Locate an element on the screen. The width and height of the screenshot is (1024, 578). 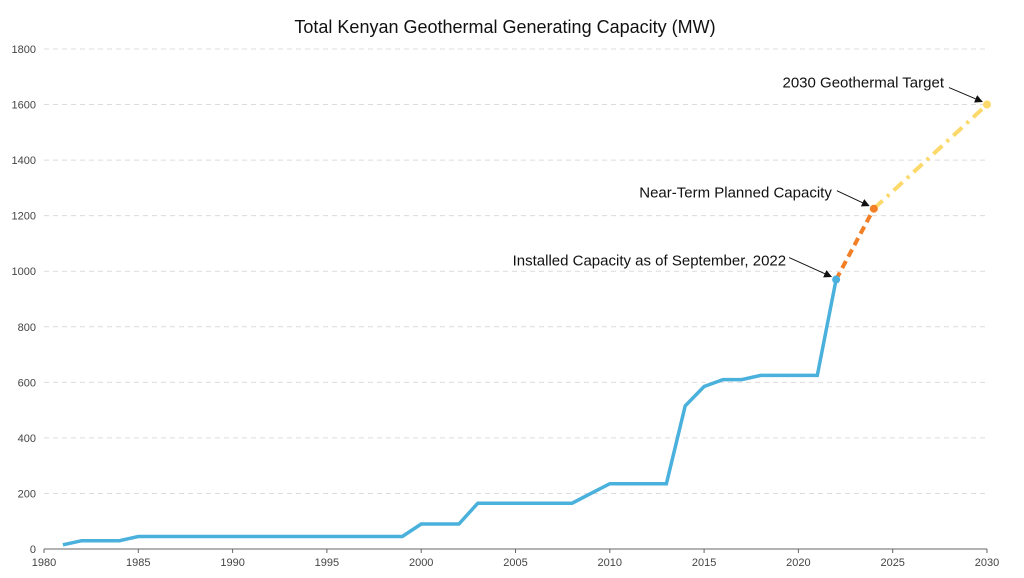
y-tick-label: 400 is located at coordinates (27, 439).